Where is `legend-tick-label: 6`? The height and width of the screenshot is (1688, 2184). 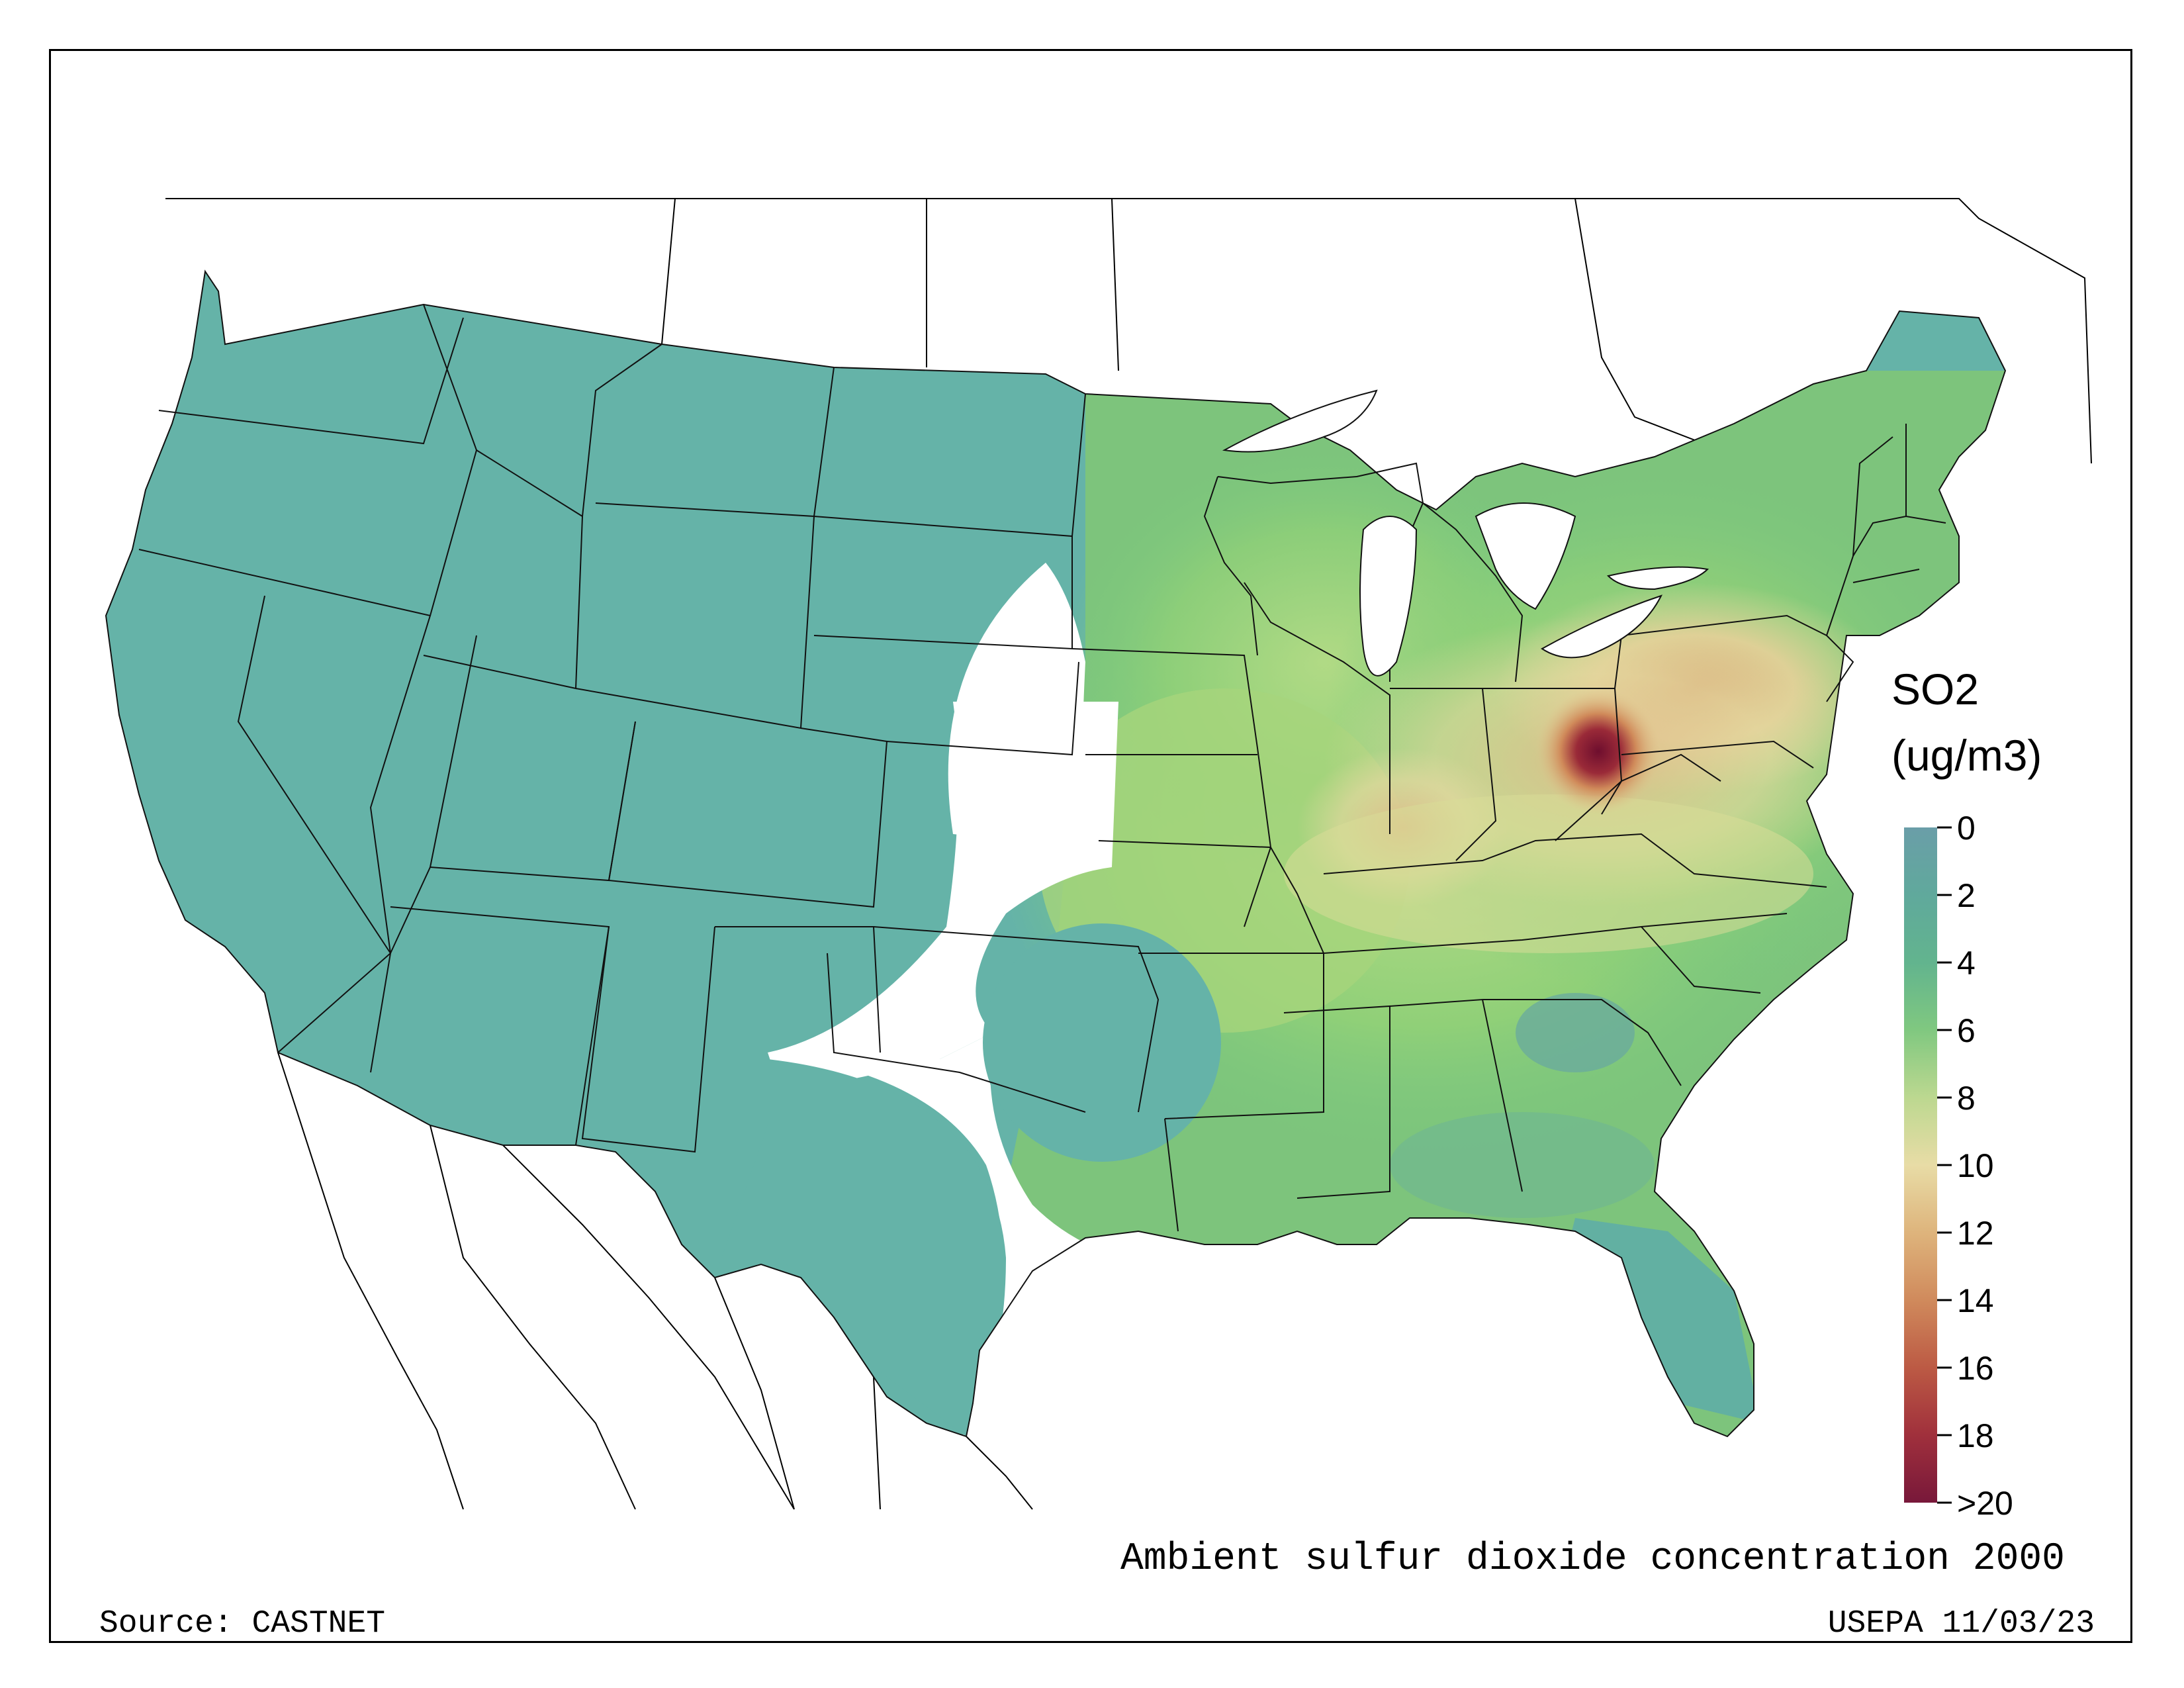 legend-tick-label: 6 is located at coordinates (1966, 1030).